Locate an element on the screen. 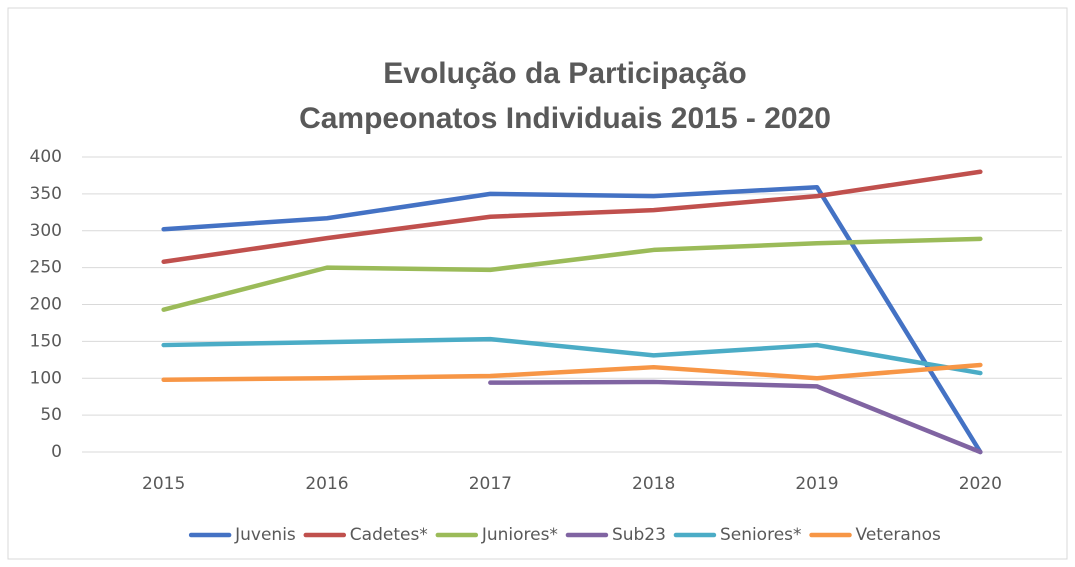 This screenshot has width=1075, height=567. y-tick-label: 350 is located at coordinates (46, 194).